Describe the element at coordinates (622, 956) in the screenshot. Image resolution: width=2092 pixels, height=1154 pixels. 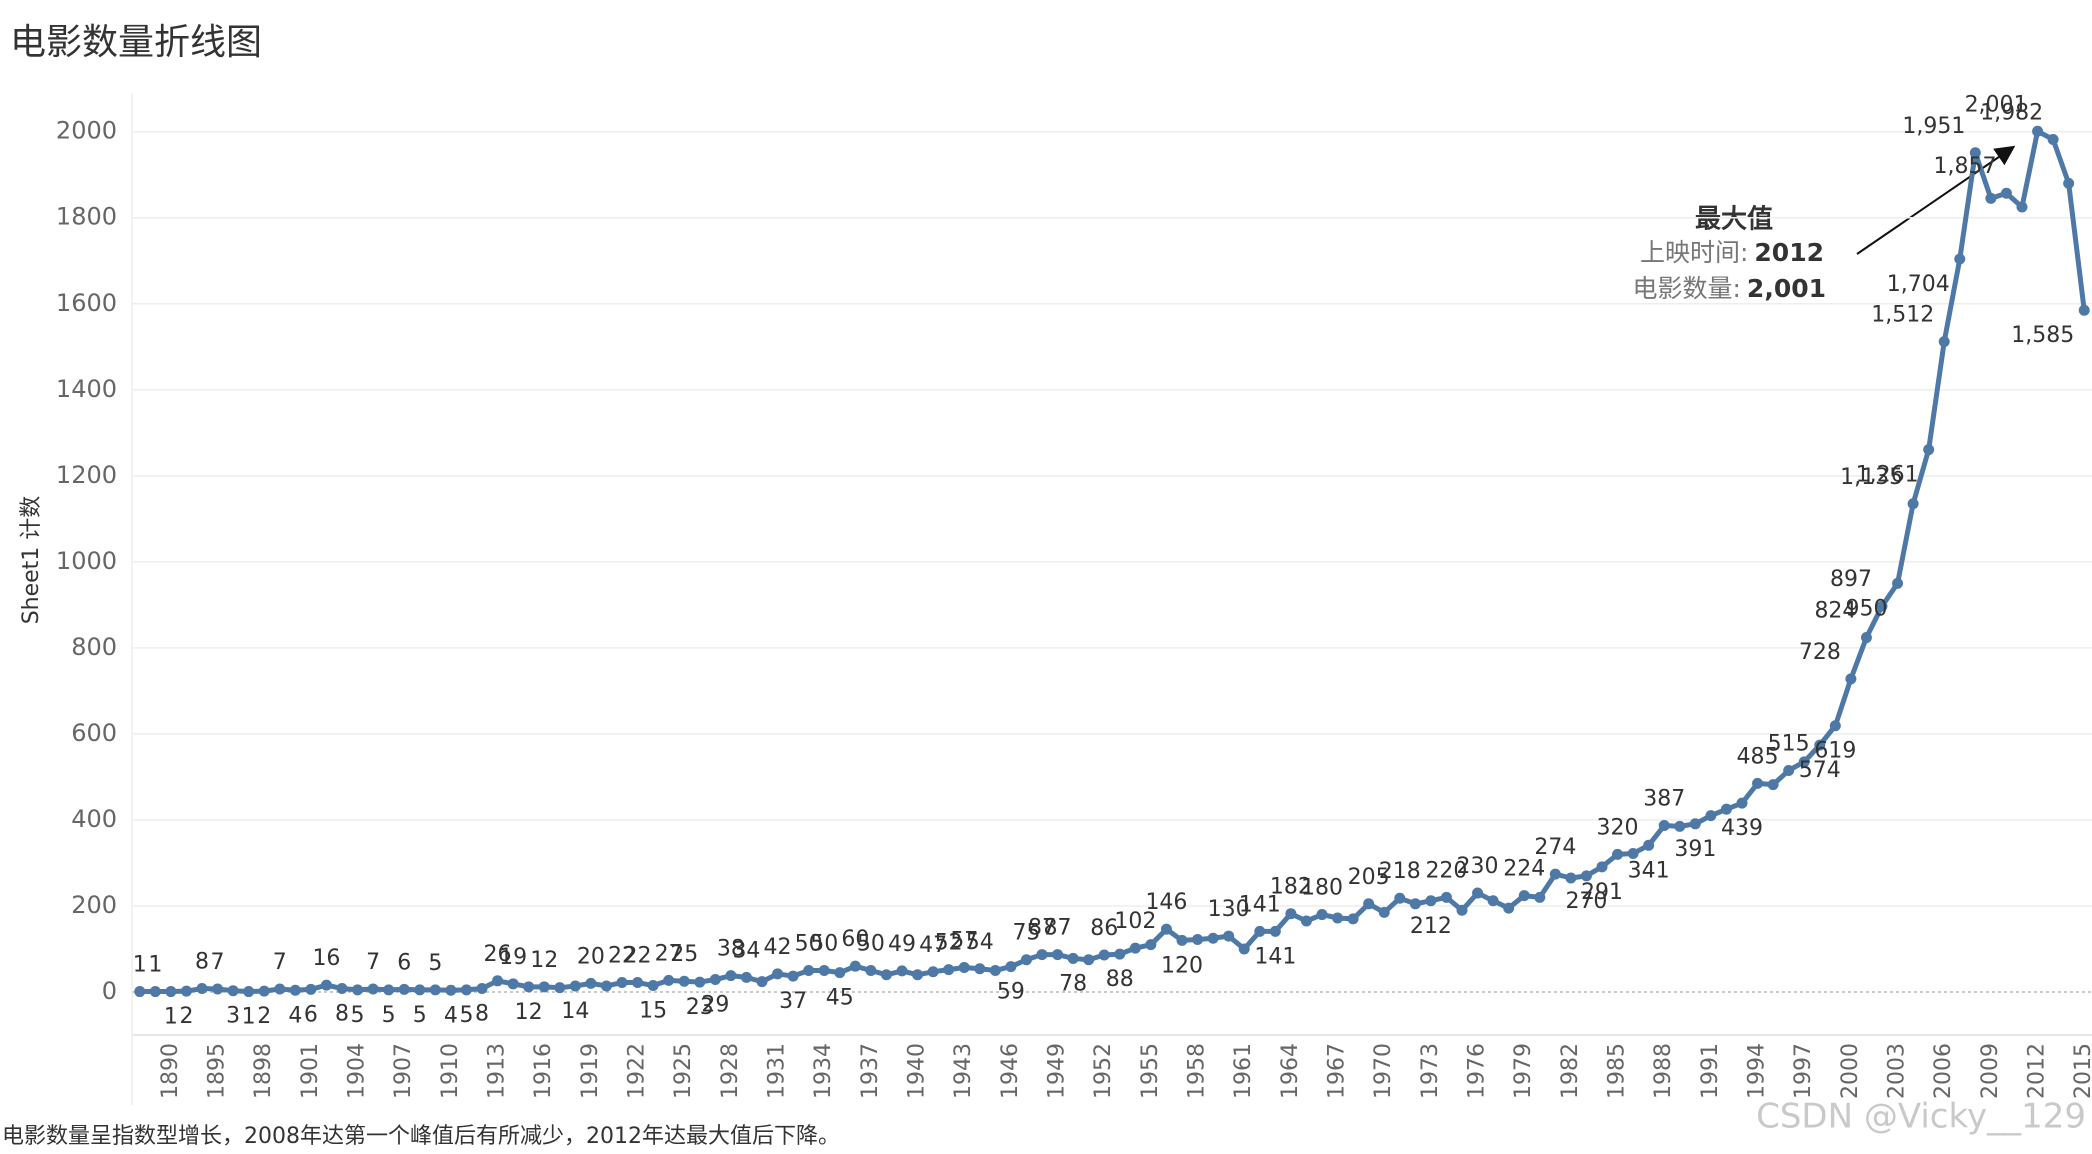
I see `data-label: 22` at that location.